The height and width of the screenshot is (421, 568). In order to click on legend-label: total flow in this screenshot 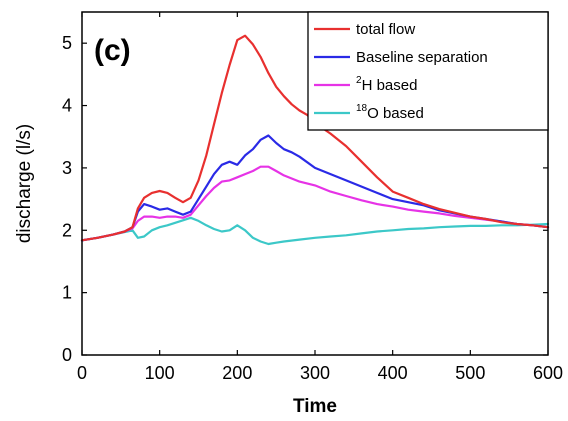, I will do `click(385, 29)`.